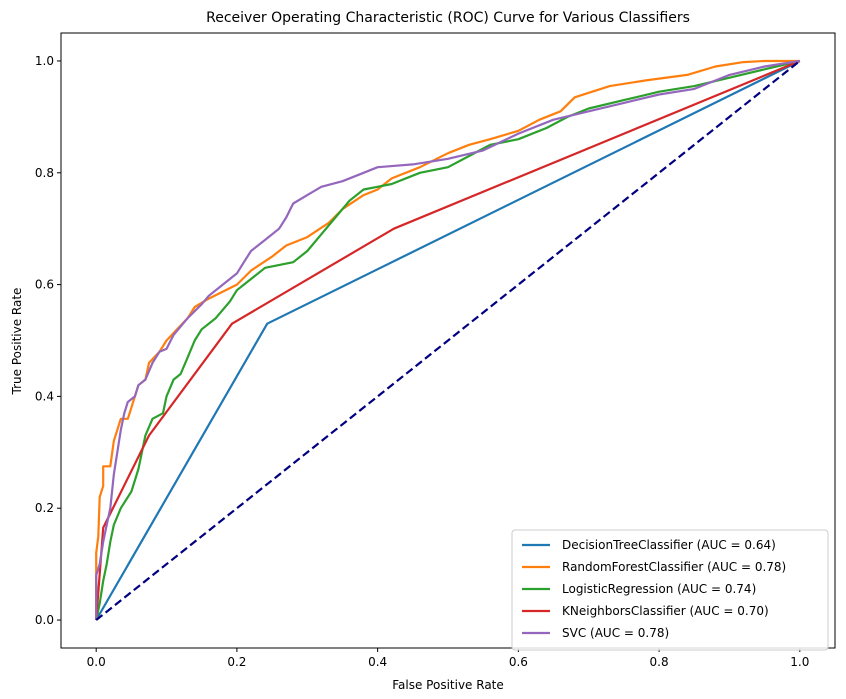  Describe the element at coordinates (615, 633) in the screenshot. I see `legend-label-4: SVC (AUC = 0.78)` at that location.